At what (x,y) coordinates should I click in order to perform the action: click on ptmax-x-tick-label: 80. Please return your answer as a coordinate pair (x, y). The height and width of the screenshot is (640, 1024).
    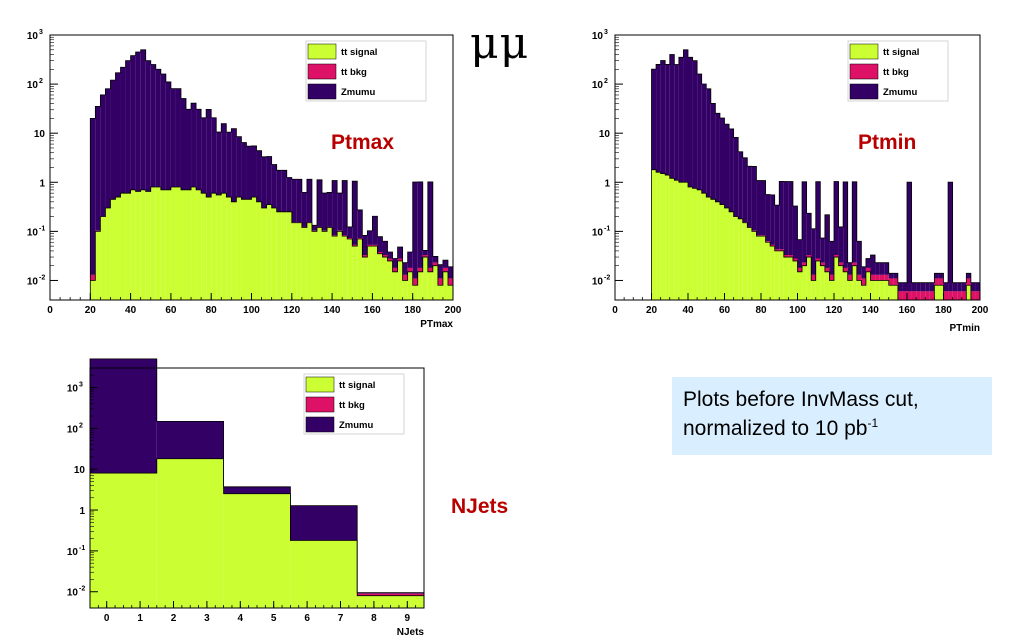
    Looking at the image, I should click on (212, 310).